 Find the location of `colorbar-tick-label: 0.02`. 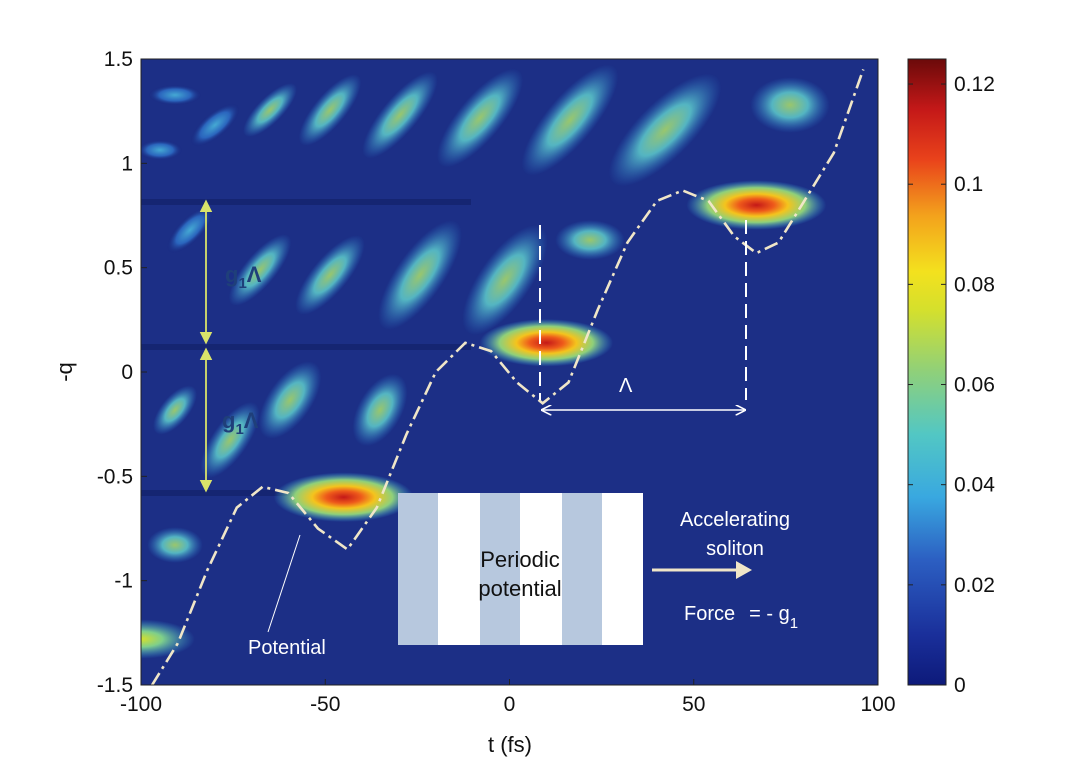

colorbar-tick-label: 0.02 is located at coordinates (974, 585).